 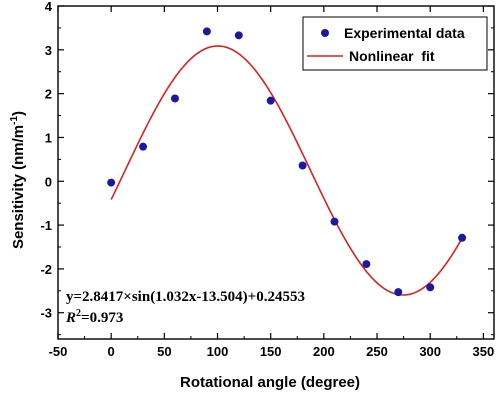 What do you see at coordinates (404, 33) in the screenshot?
I see `legend-label-experimental: Experimental data` at bounding box center [404, 33].